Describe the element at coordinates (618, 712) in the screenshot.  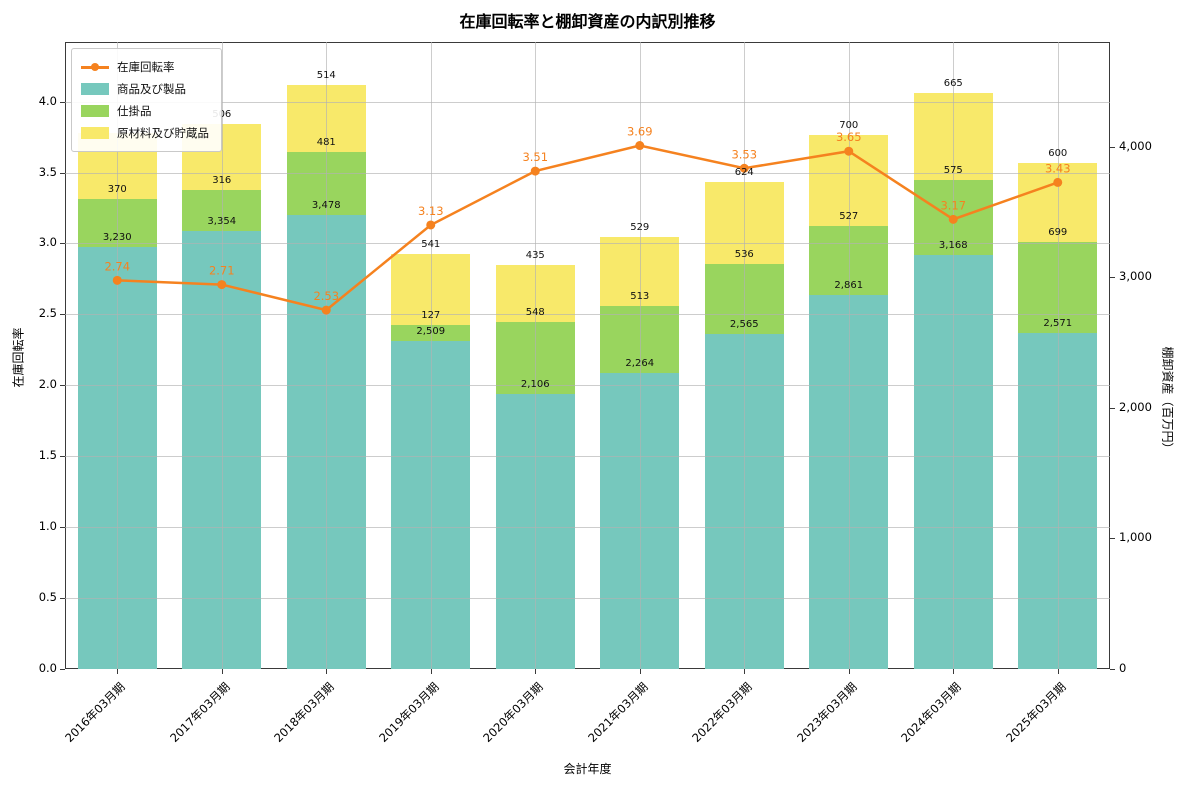
I see `x-axis-tick-label: 2021年03月期` at that location.